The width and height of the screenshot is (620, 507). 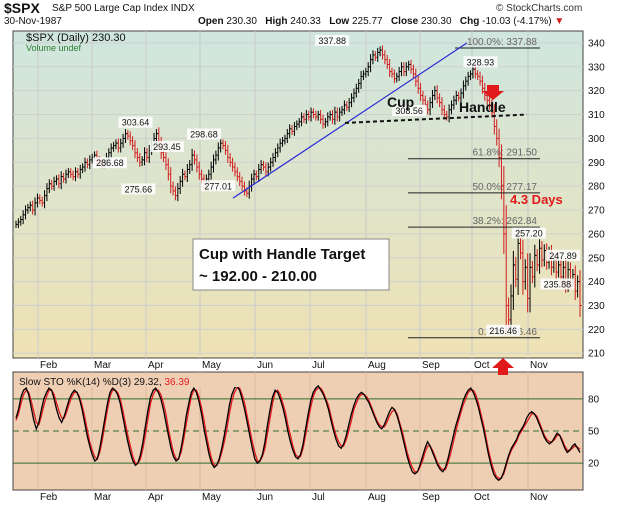 I want to click on open-value: 230.30, so click(x=241, y=21).